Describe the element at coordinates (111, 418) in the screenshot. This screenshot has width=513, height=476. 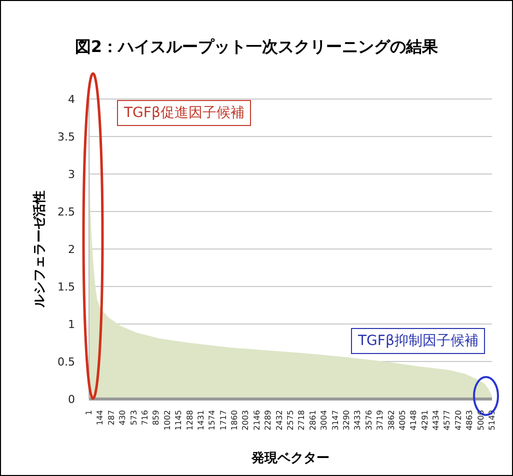
I see `x-tick-label: 287` at that location.